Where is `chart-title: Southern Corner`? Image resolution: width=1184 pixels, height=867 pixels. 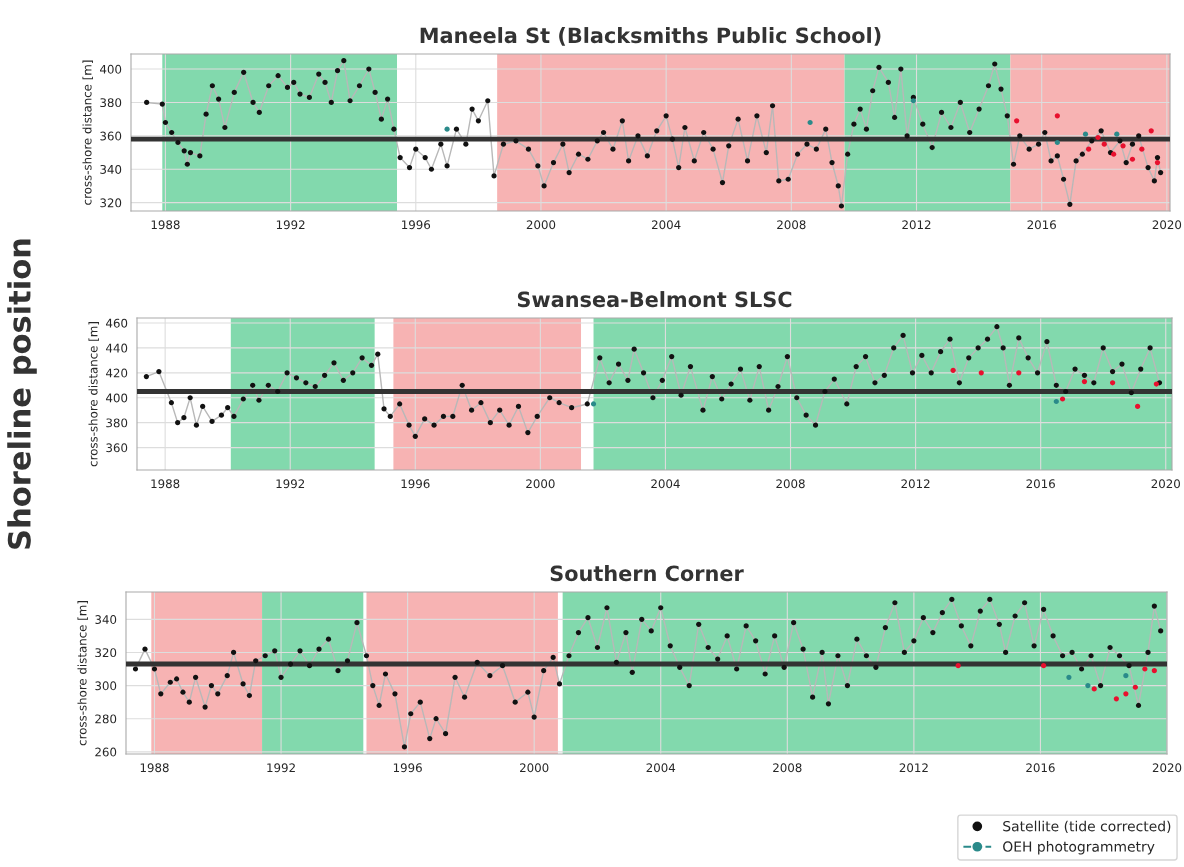
chart-title: Southern Corner is located at coordinates (647, 573).